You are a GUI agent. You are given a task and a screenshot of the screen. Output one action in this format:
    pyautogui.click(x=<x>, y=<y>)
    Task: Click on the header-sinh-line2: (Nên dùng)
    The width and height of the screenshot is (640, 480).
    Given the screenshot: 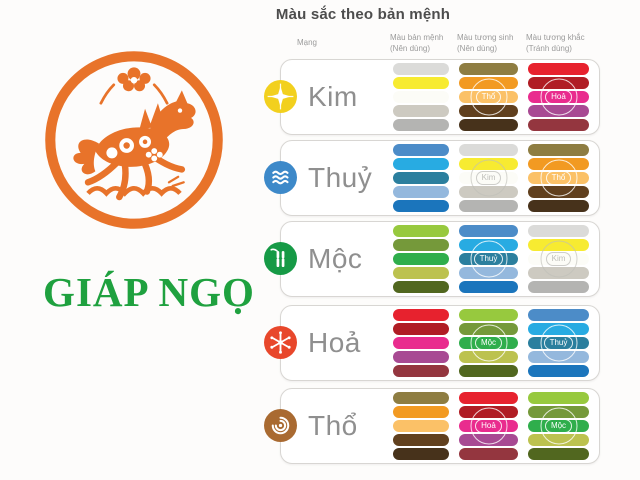 What is the action you would take?
    pyautogui.click(x=477, y=48)
    